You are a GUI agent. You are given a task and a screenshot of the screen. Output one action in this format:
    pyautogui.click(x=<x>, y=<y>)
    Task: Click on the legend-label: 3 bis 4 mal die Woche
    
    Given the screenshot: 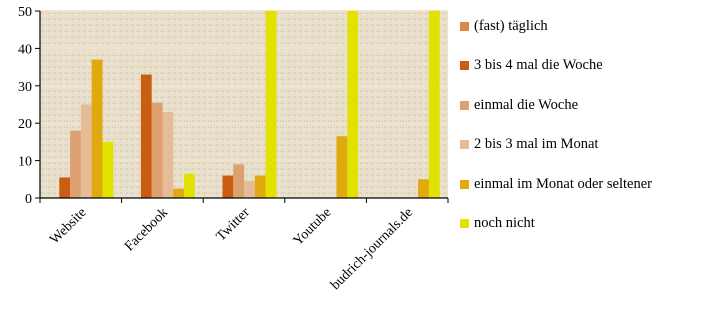 What is the action you would take?
    pyautogui.click(x=538, y=65)
    